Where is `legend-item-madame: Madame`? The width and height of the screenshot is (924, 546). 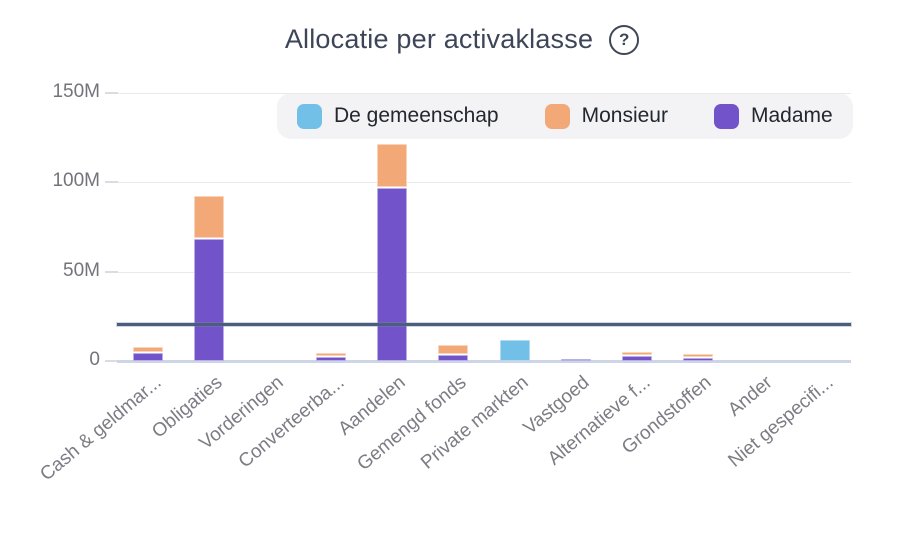
legend-item-madame: Madame is located at coordinates (773, 116).